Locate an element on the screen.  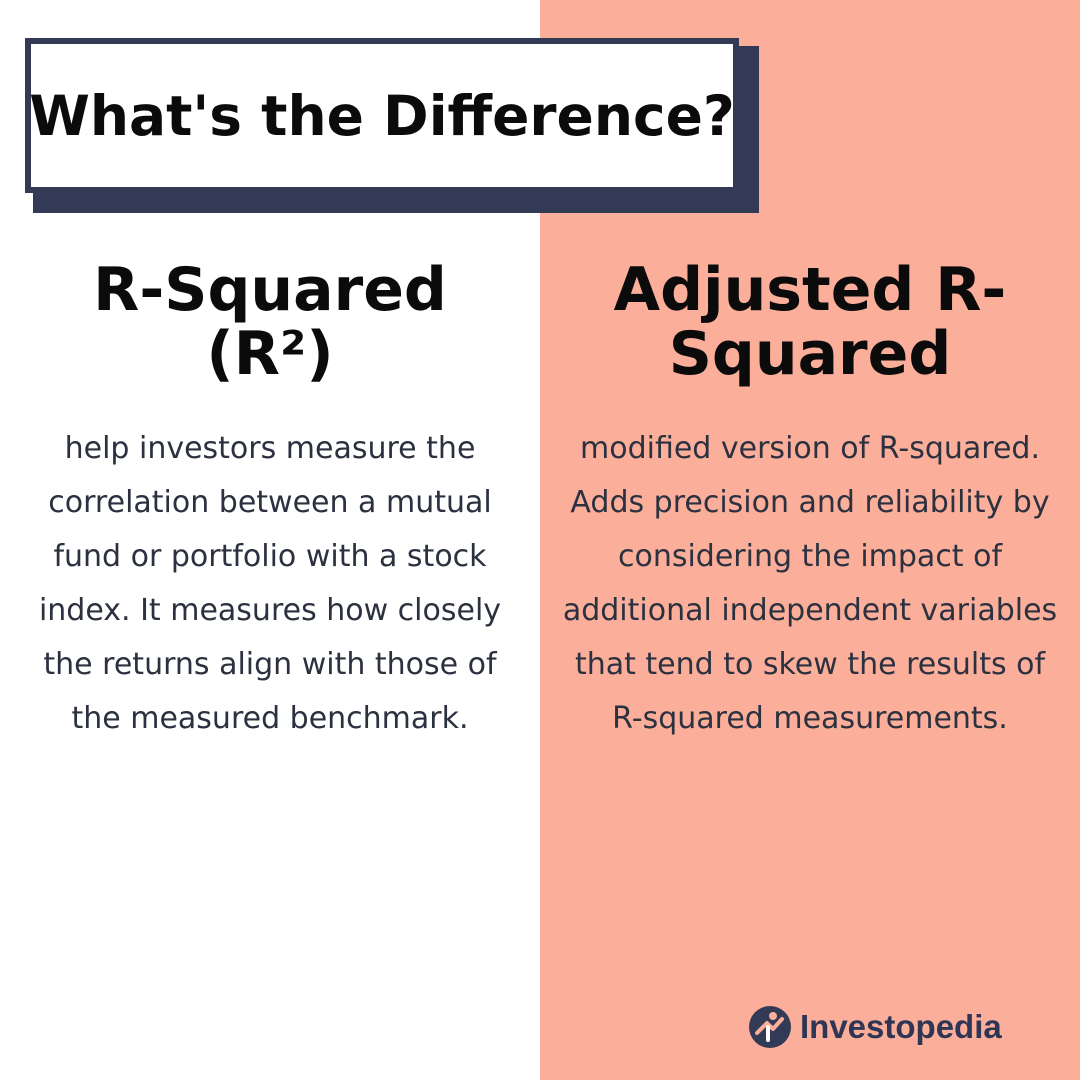
investopedia-logo: Investopedia is located at coordinates (875, 1027).